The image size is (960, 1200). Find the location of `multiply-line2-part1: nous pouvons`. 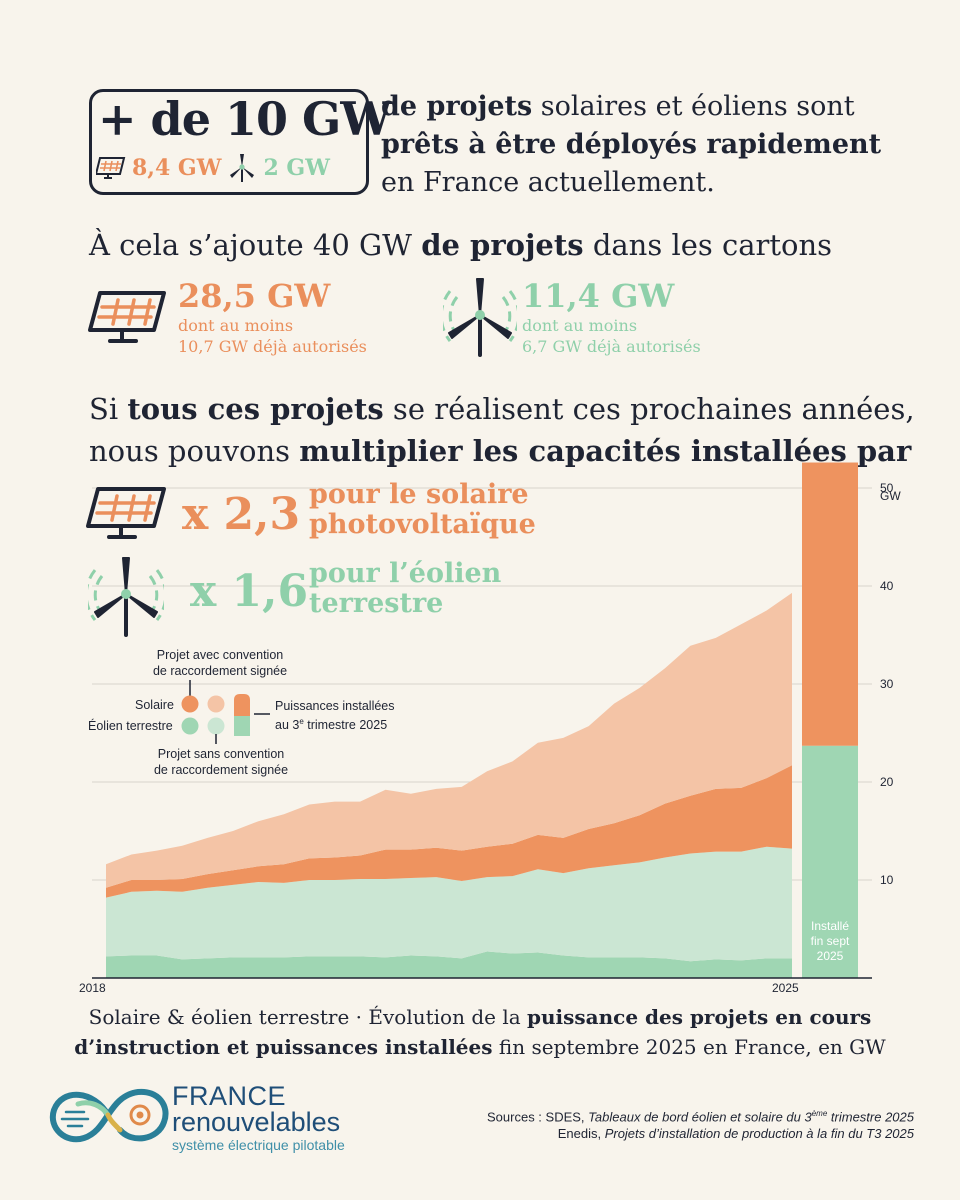

multiply-line2-part1: nous pouvons is located at coordinates (194, 451).